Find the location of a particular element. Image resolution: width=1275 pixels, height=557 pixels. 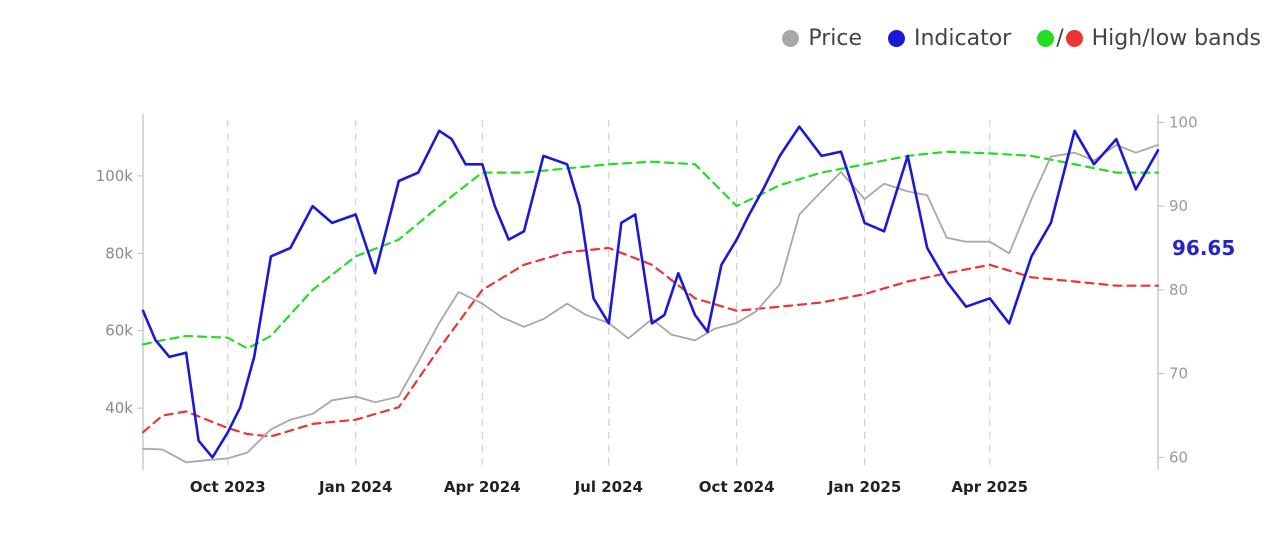

x-tick-label-4: Oct 2024 is located at coordinates (737, 487).